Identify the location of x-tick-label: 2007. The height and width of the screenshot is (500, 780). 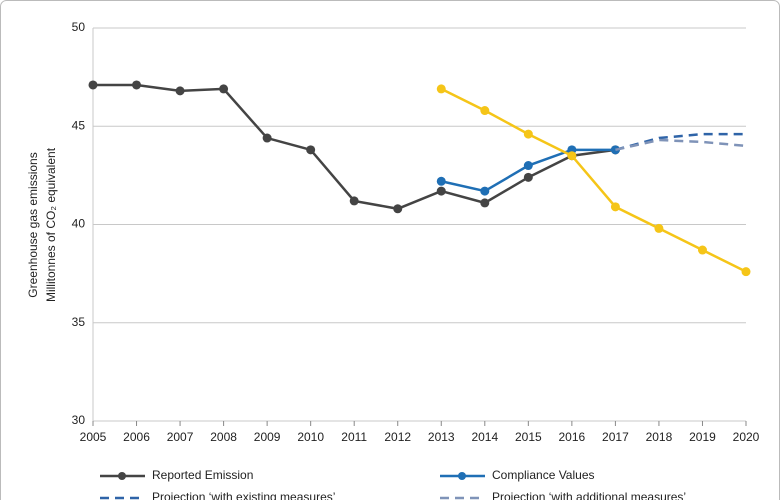
(180, 437).